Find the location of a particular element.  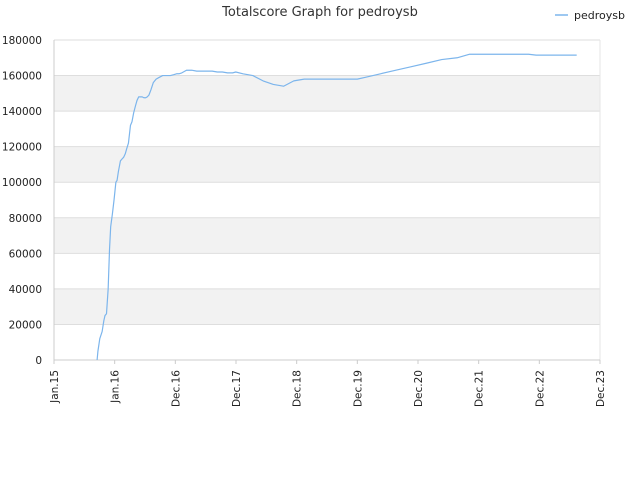

x-tick-label: Jan.15 is located at coordinates (55, 387).